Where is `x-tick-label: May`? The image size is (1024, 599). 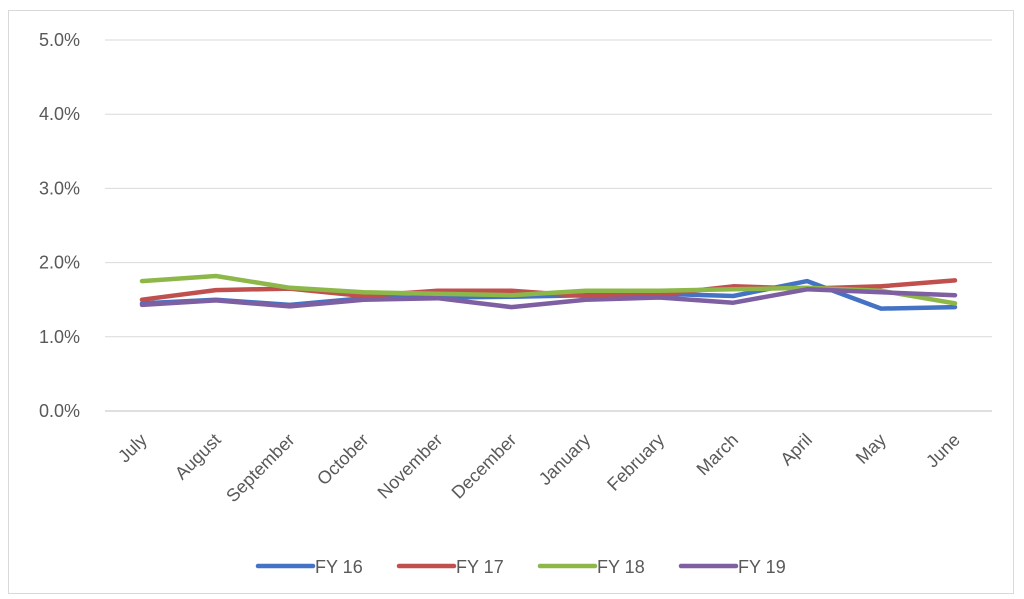
x-tick-label: May is located at coordinates (871, 449).